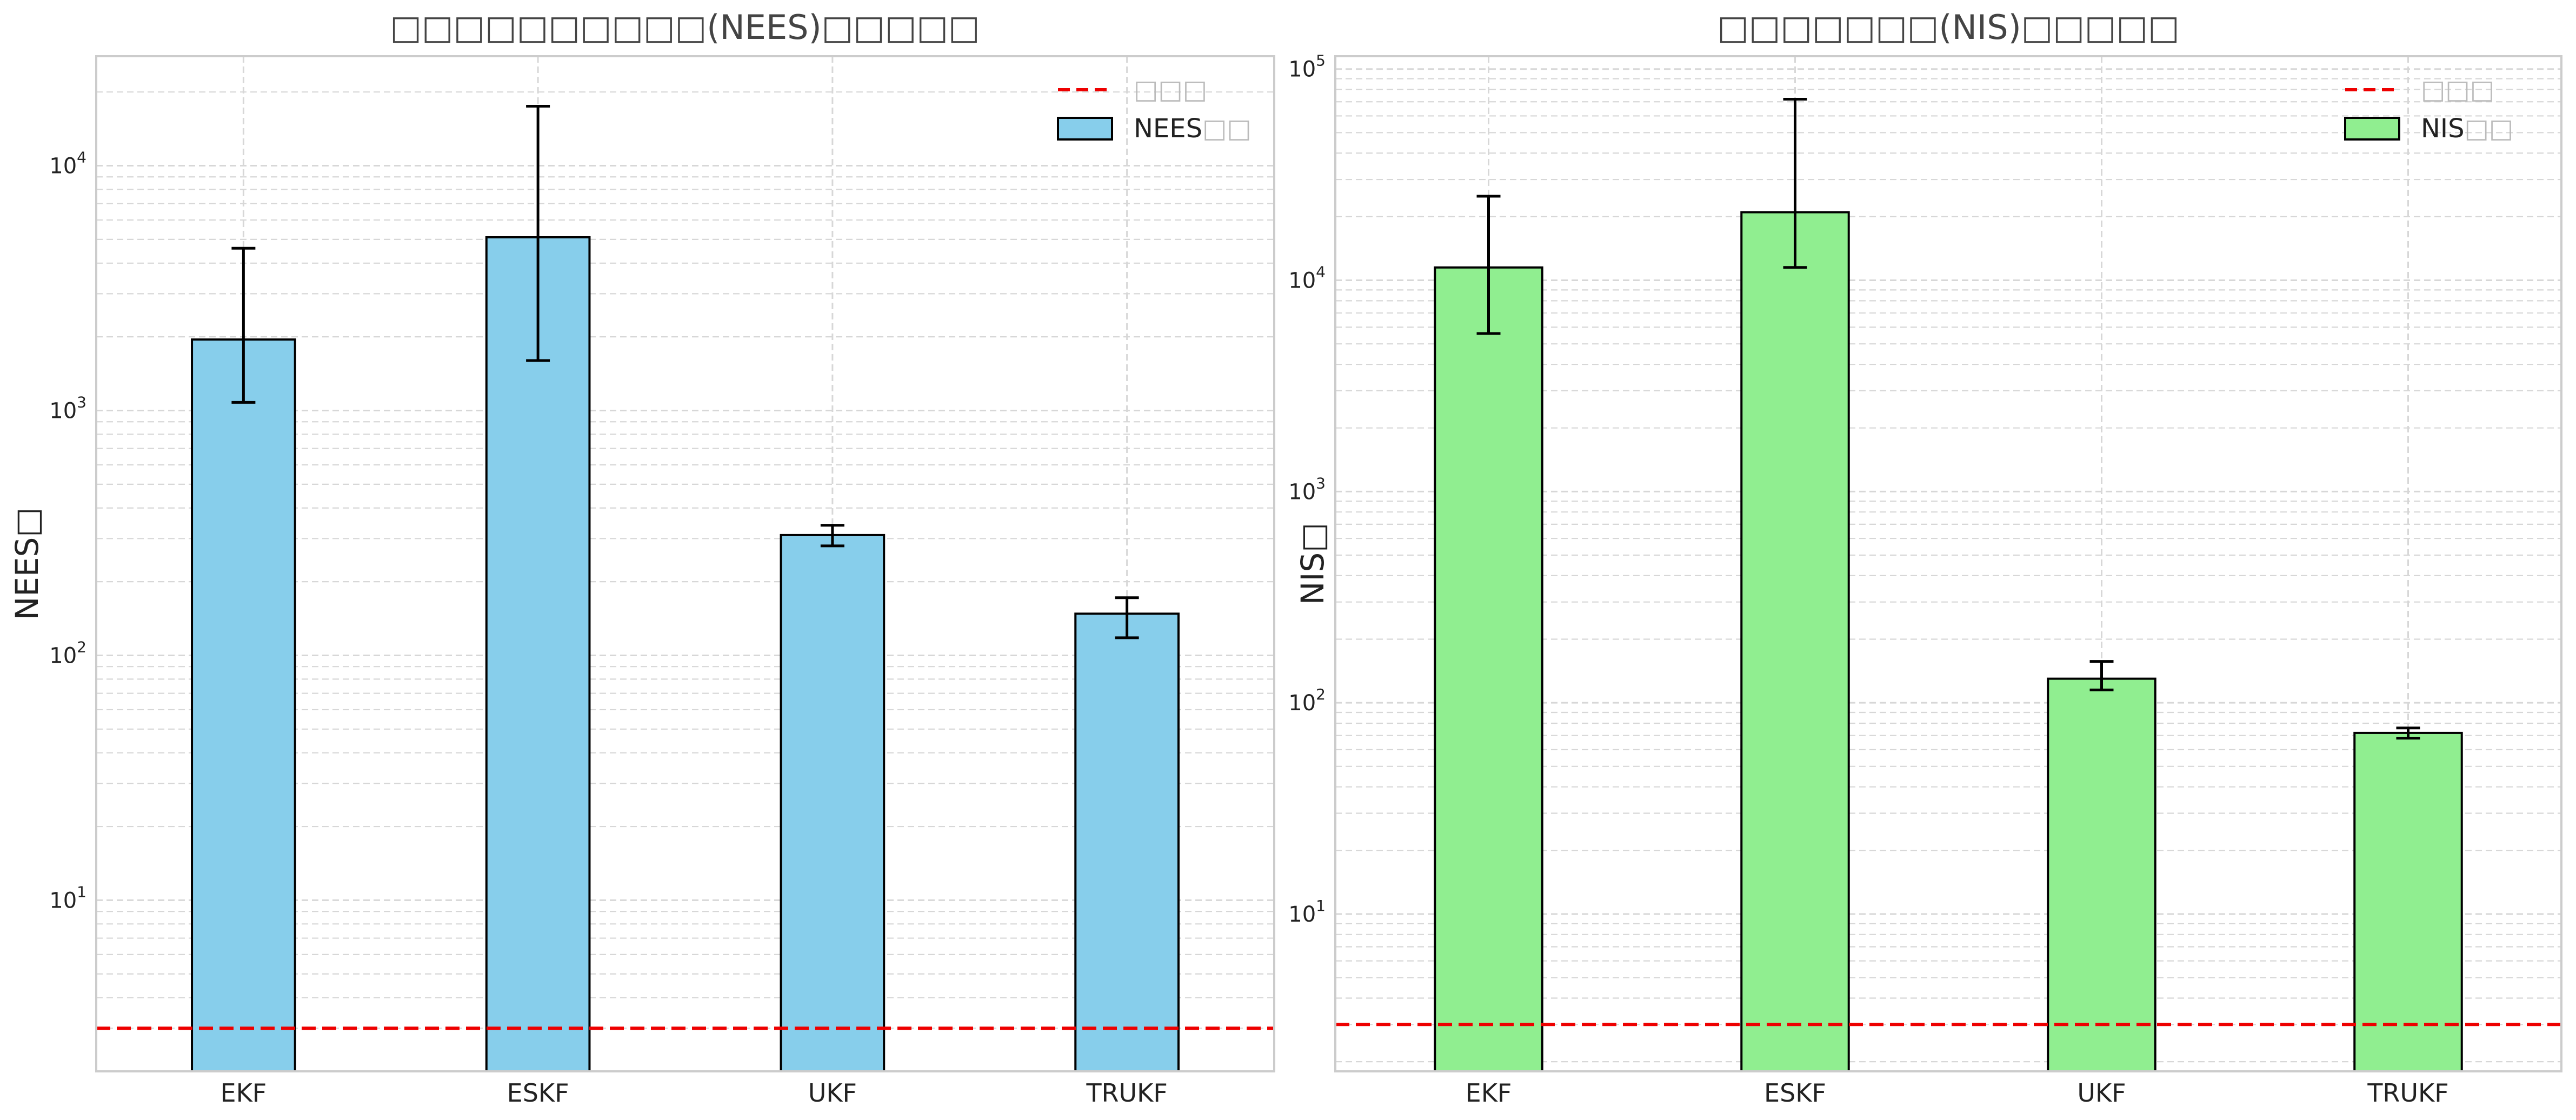 The image size is (2576, 1120). I want to click on y-axis-label: NEES□, so click(27, 564).